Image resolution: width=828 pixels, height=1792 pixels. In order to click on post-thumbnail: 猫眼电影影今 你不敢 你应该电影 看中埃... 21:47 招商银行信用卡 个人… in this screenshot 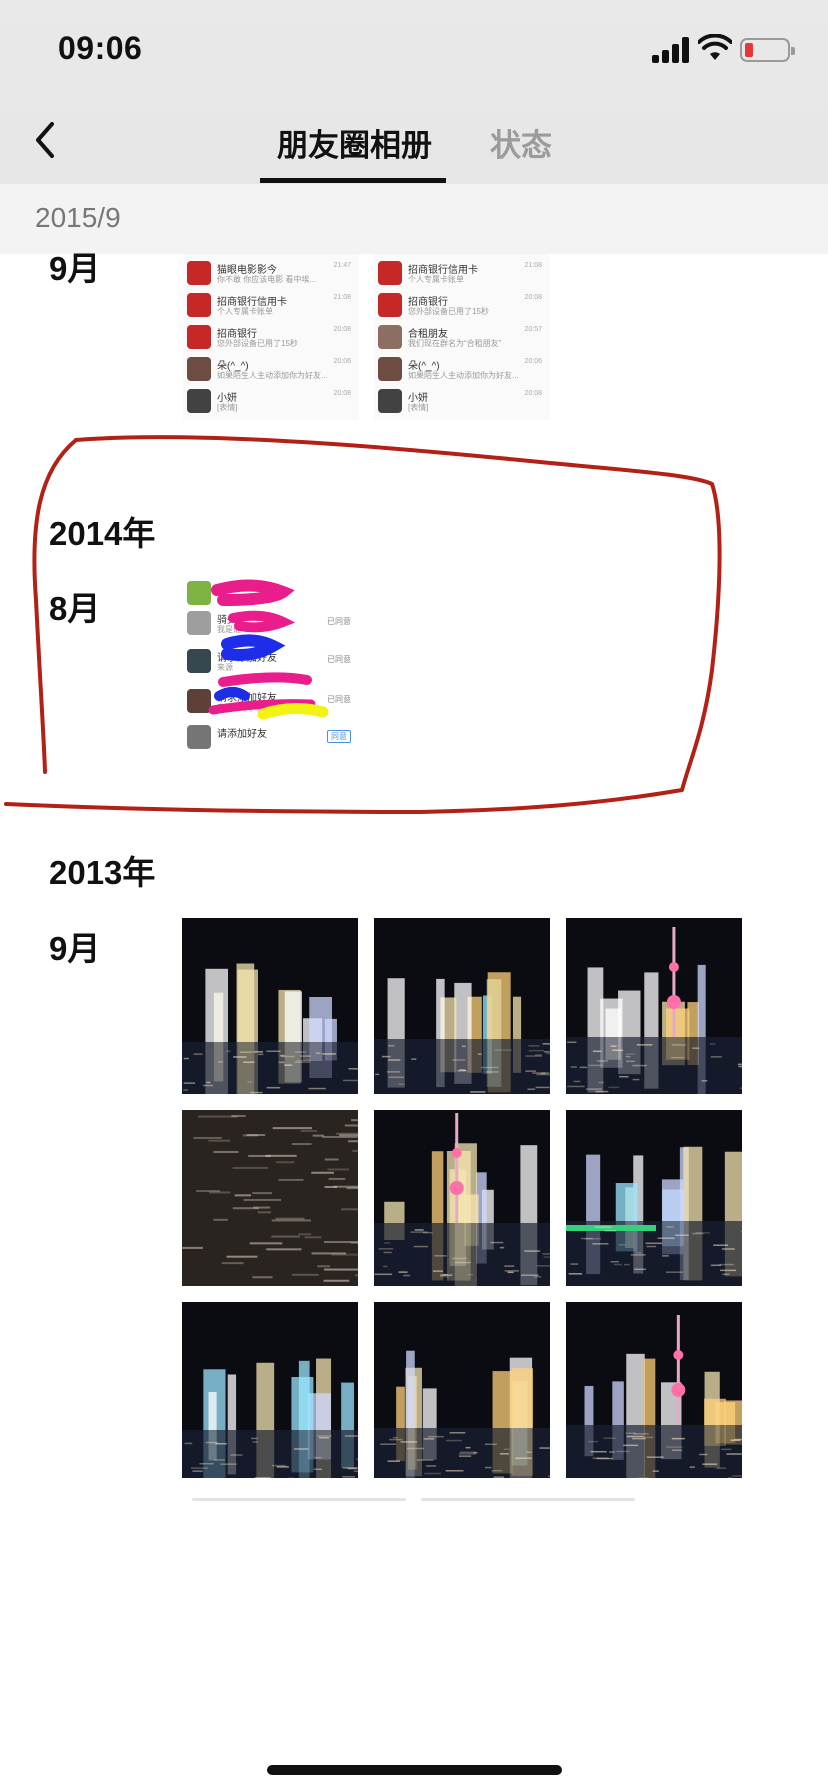, I will do `click(271, 337)`.